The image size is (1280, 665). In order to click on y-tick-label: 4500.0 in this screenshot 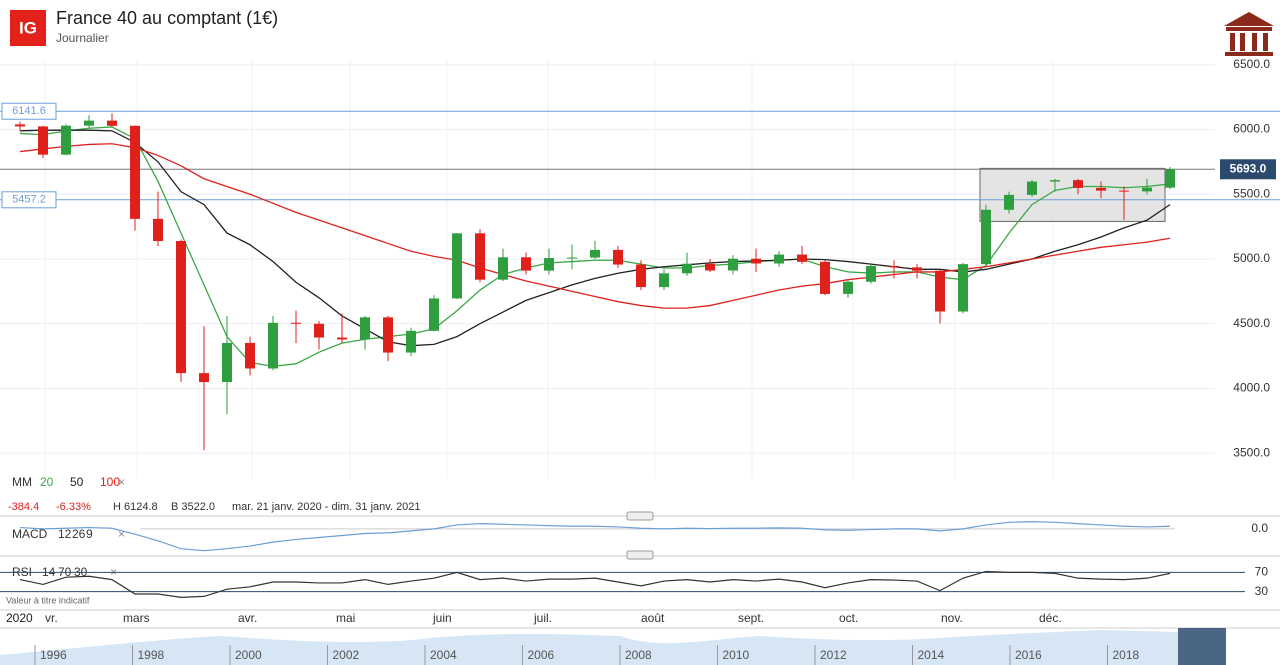, I will do `click(1251, 323)`.